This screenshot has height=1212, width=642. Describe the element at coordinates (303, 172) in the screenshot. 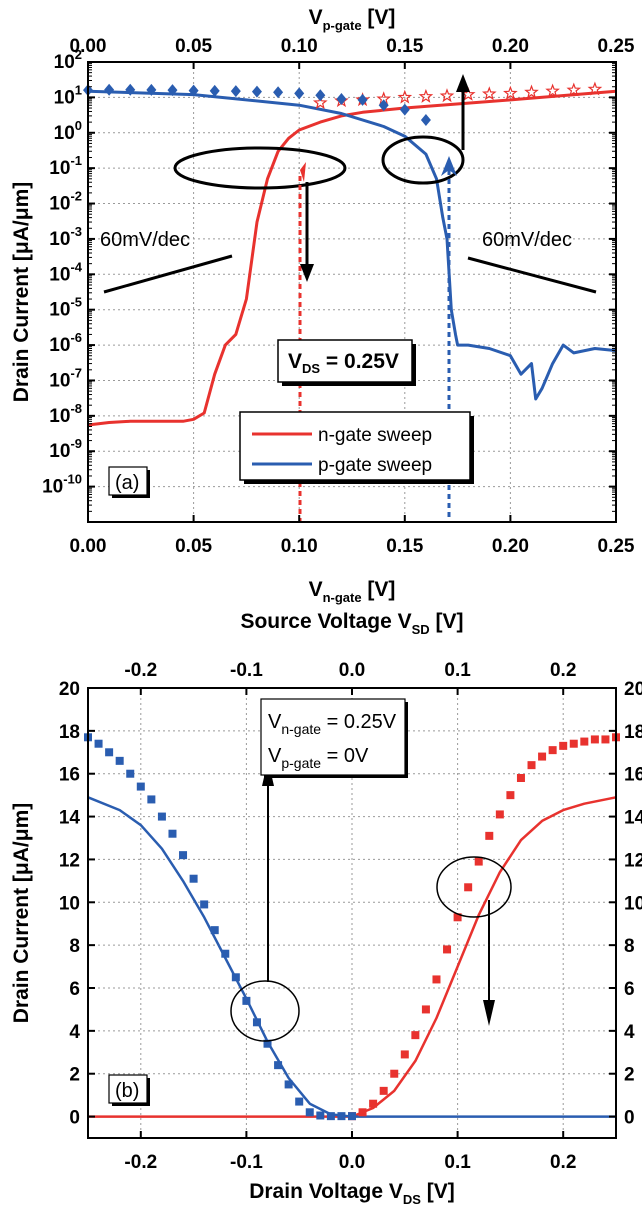

I see `n-gate-marker-icon` at that location.